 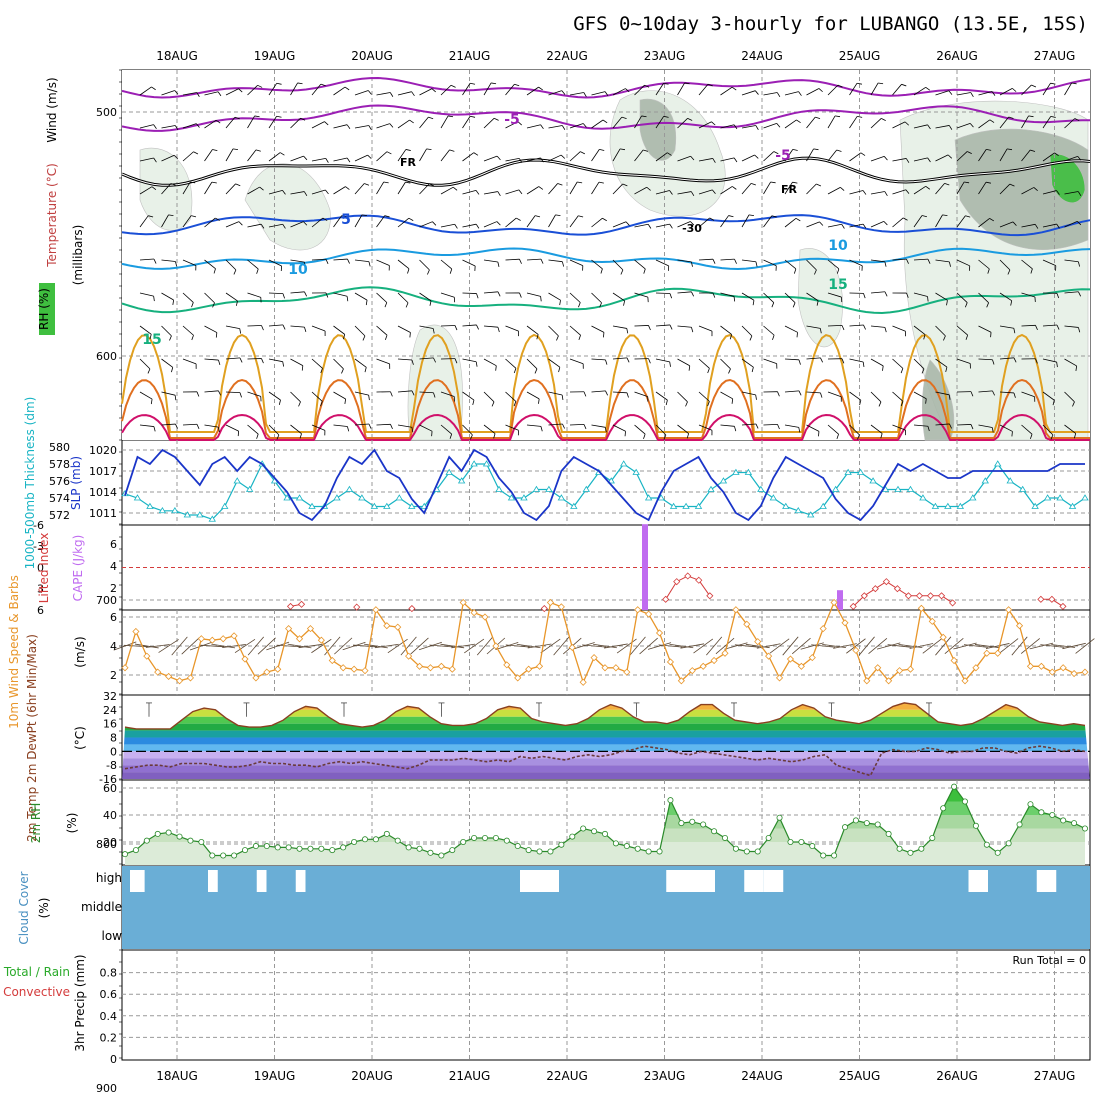 What do you see at coordinates (108, 779) in the screenshot?
I see `temp-tick: -16` at bounding box center [108, 779].